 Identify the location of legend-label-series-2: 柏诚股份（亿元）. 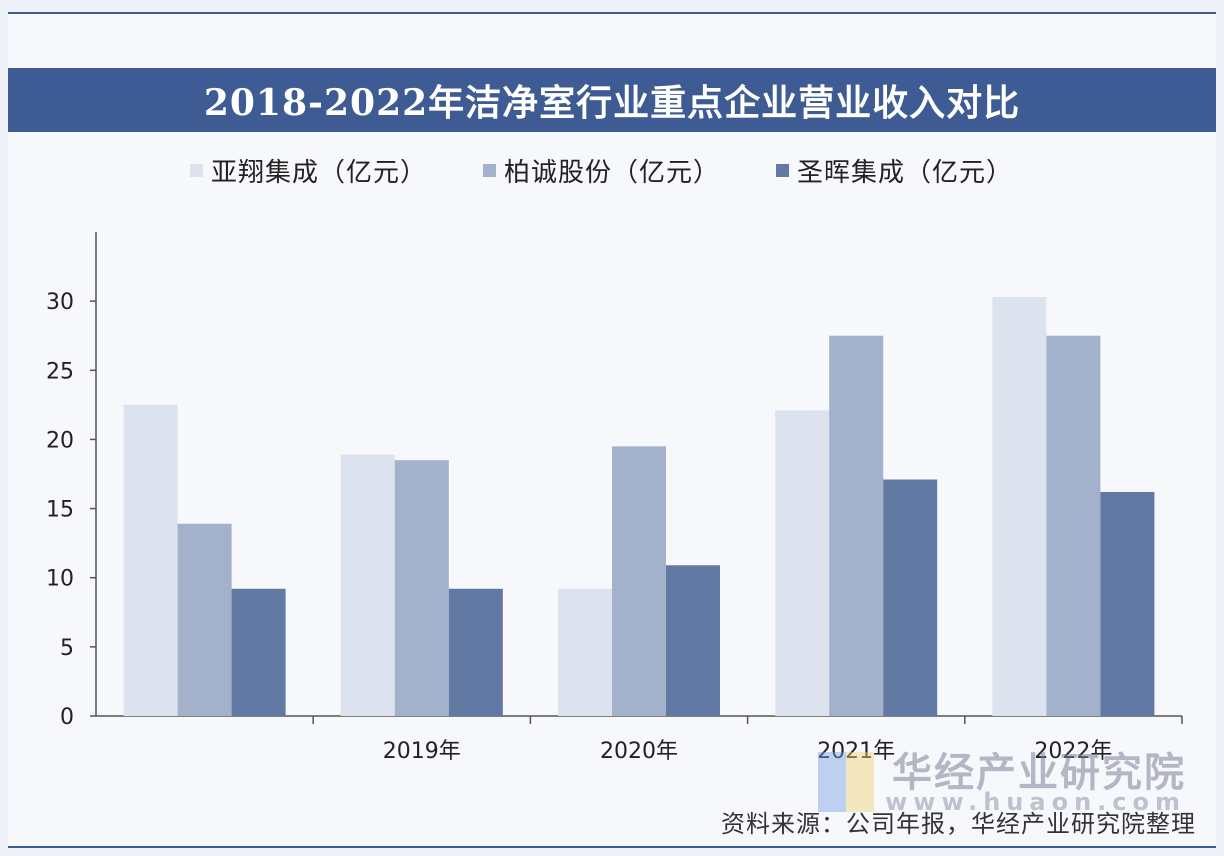
(612, 172).